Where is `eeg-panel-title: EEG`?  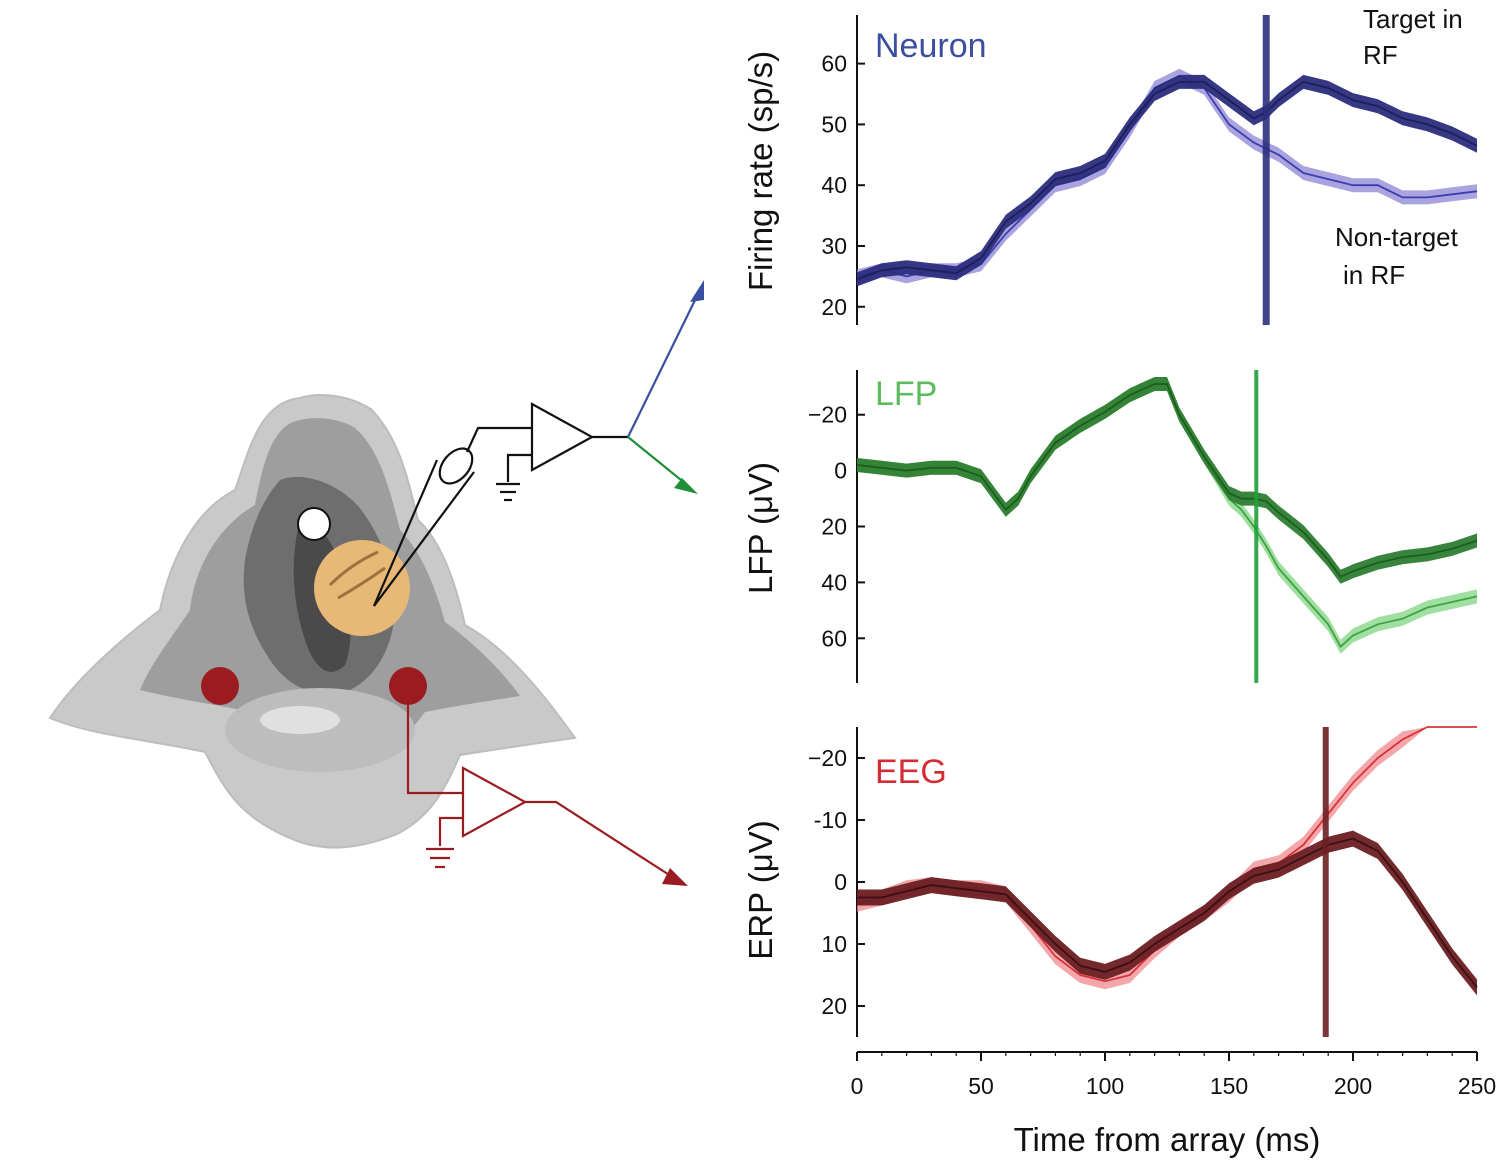 eeg-panel-title: EEG is located at coordinates (911, 772).